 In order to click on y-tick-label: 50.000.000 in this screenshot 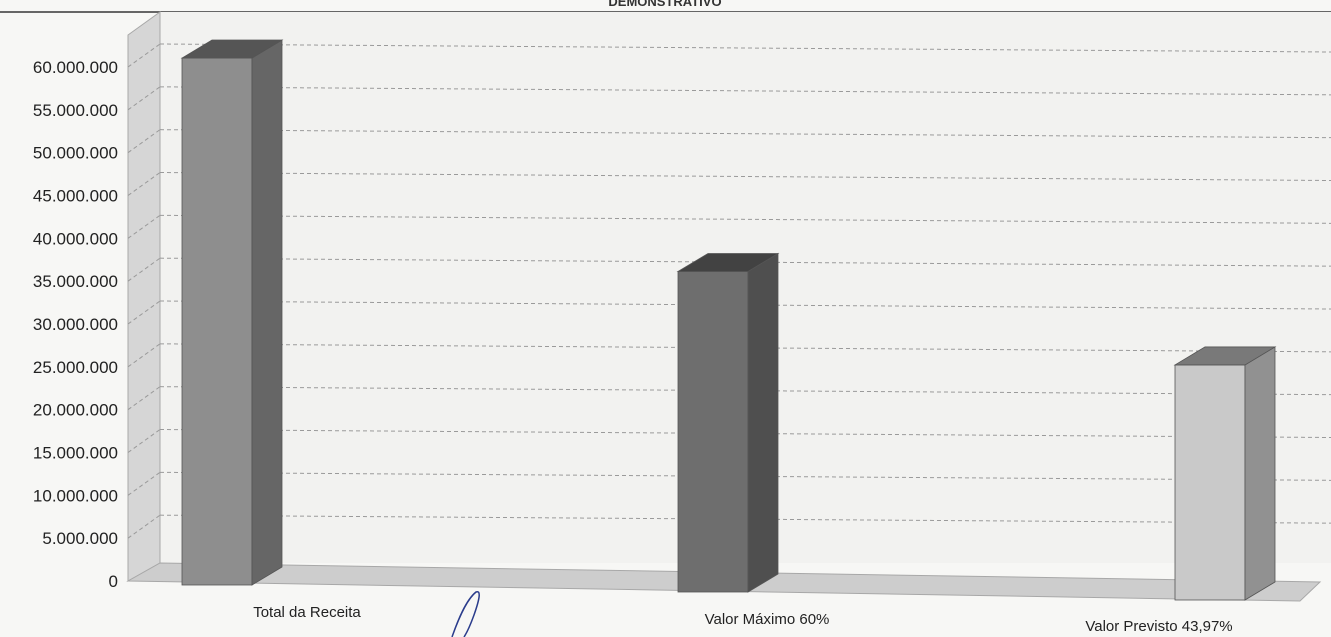, I will do `click(75, 153)`.